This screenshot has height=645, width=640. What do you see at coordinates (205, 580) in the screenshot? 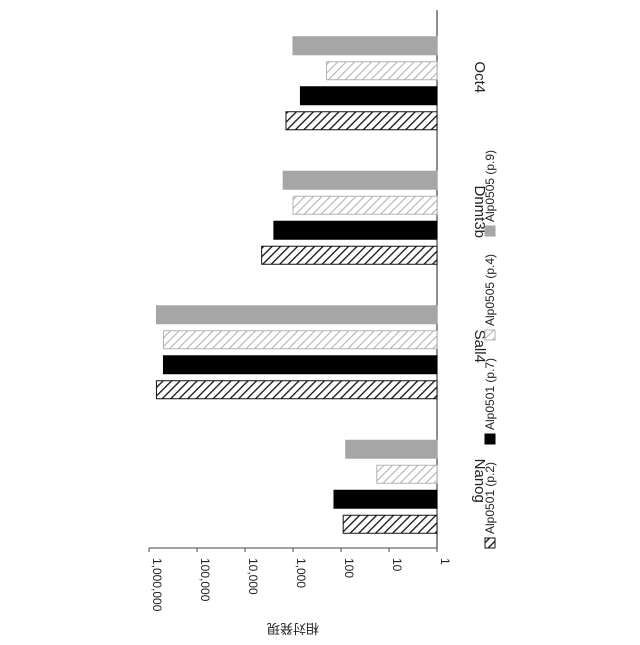
I see `value-tick-label: 100,000` at bounding box center [205, 580].